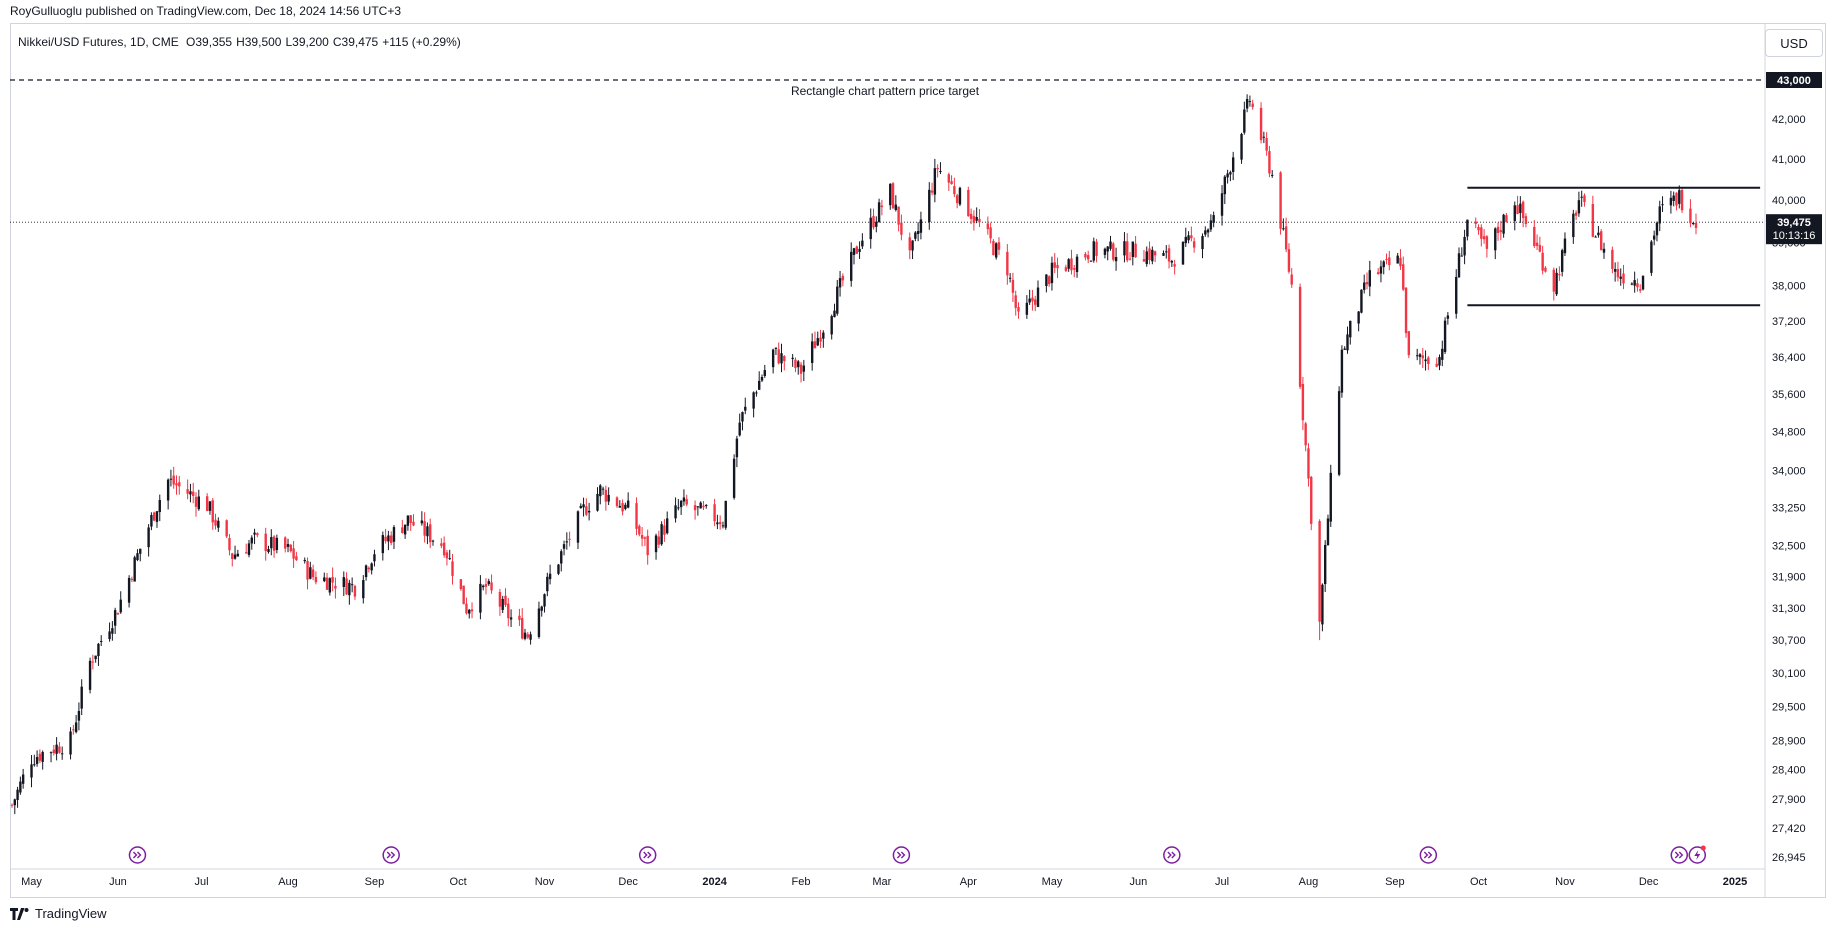 This screenshot has height=931, width=1835. I want to click on currency-button: USD, so click(1794, 43).